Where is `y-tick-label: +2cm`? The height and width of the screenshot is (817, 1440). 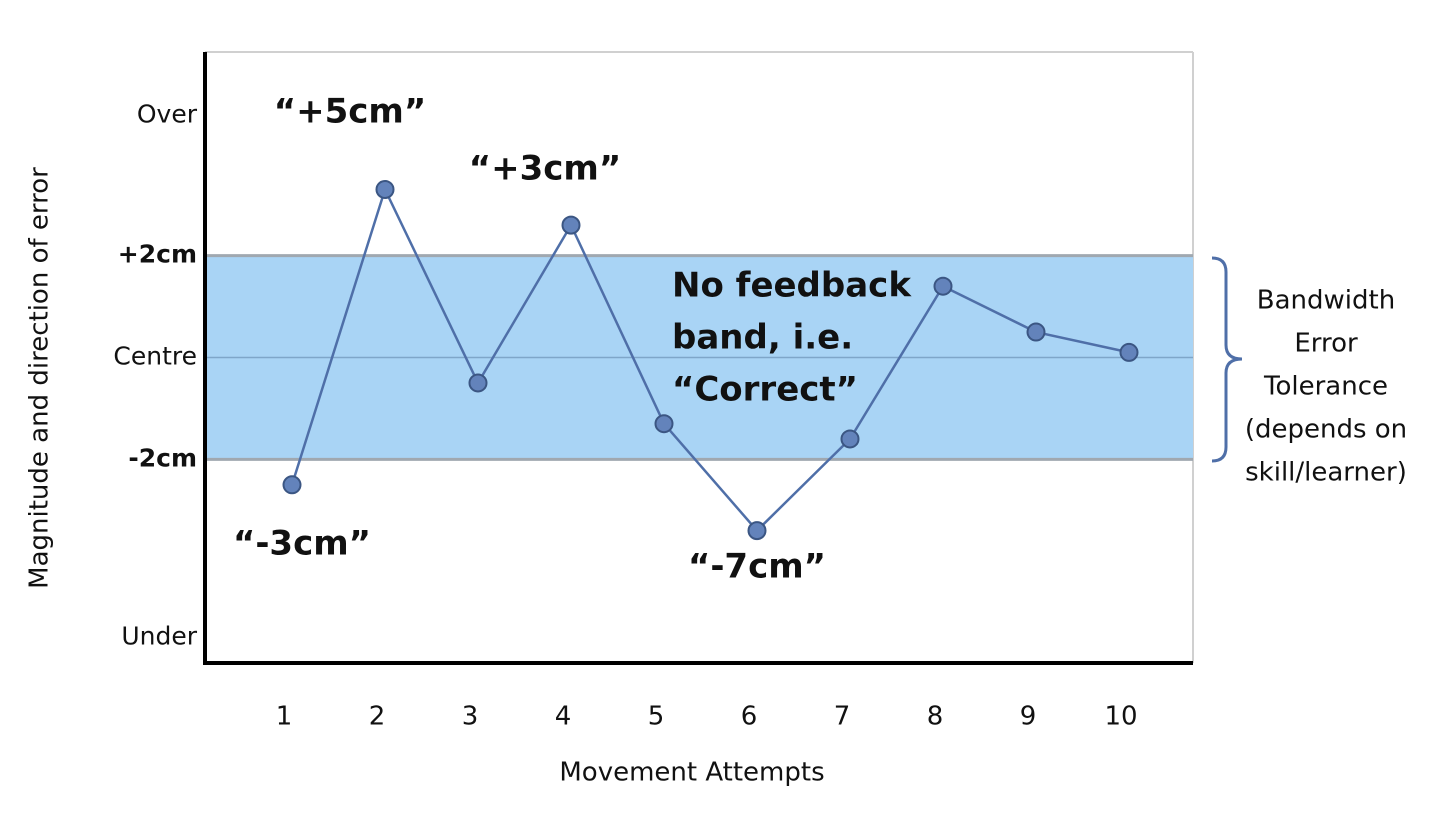
y-tick-label: +2cm is located at coordinates (157, 254).